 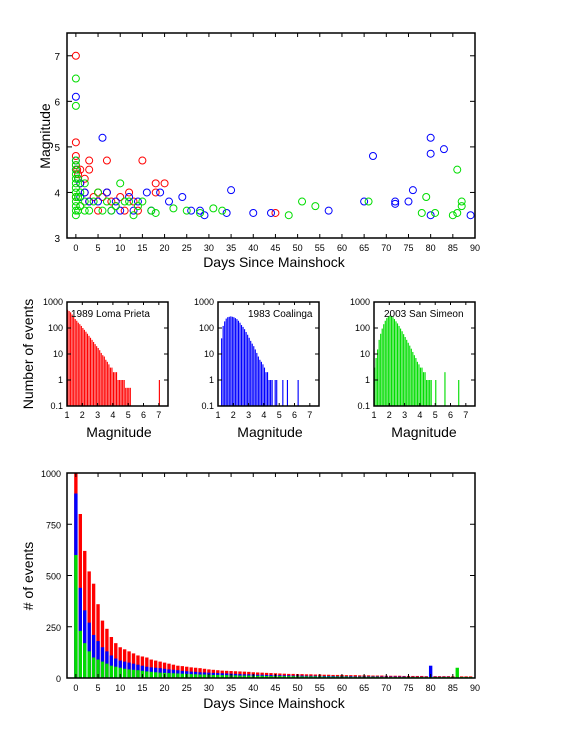 I want to click on daily-counts-x-tick-label: 90, so click(x=475, y=688).